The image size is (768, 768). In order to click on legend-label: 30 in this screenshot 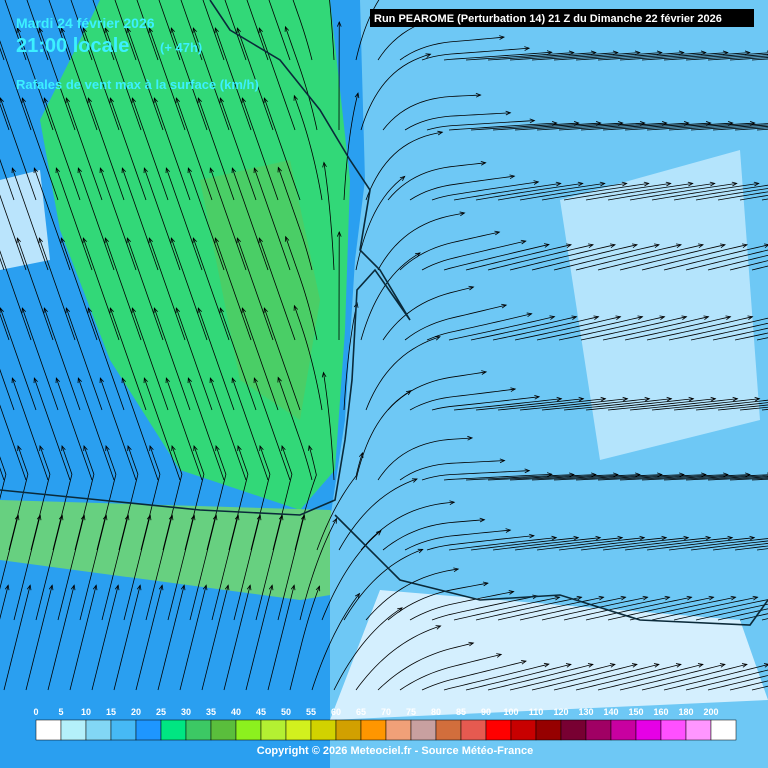, I will do `click(186, 712)`.